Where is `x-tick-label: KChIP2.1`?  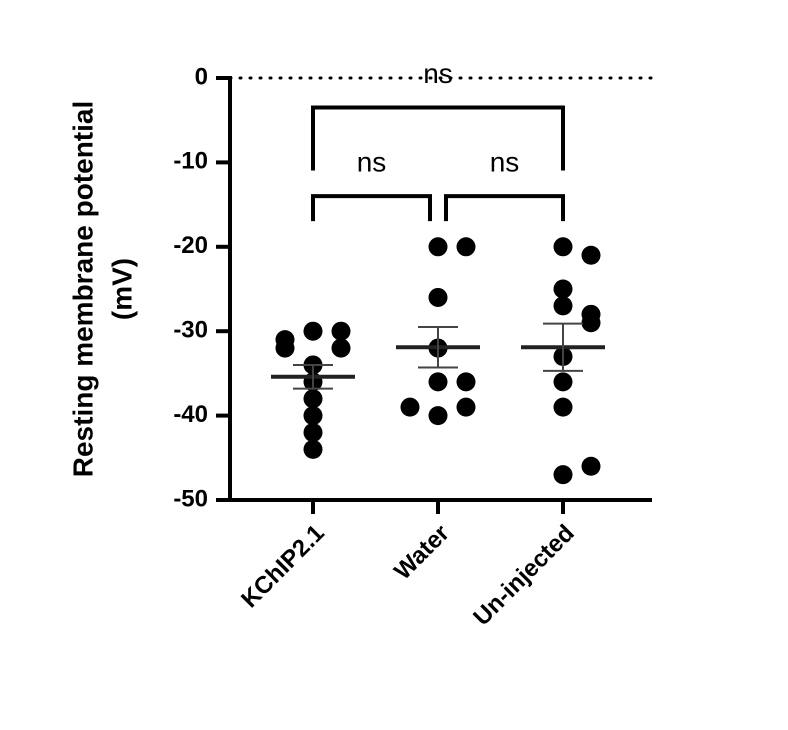
x-tick-label: KChIP2.1 is located at coordinates (283, 567).